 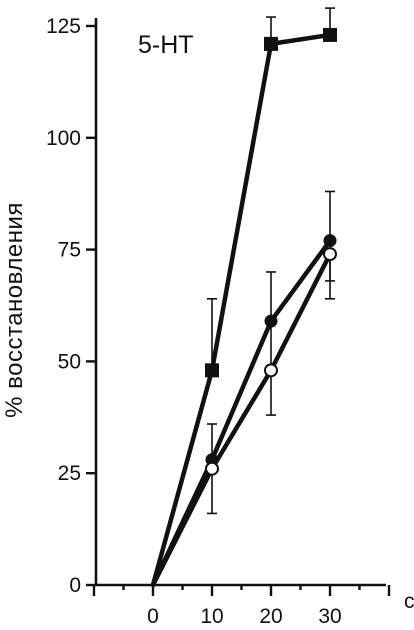 I want to click on x-tick-label-0: 0, so click(x=153, y=616).